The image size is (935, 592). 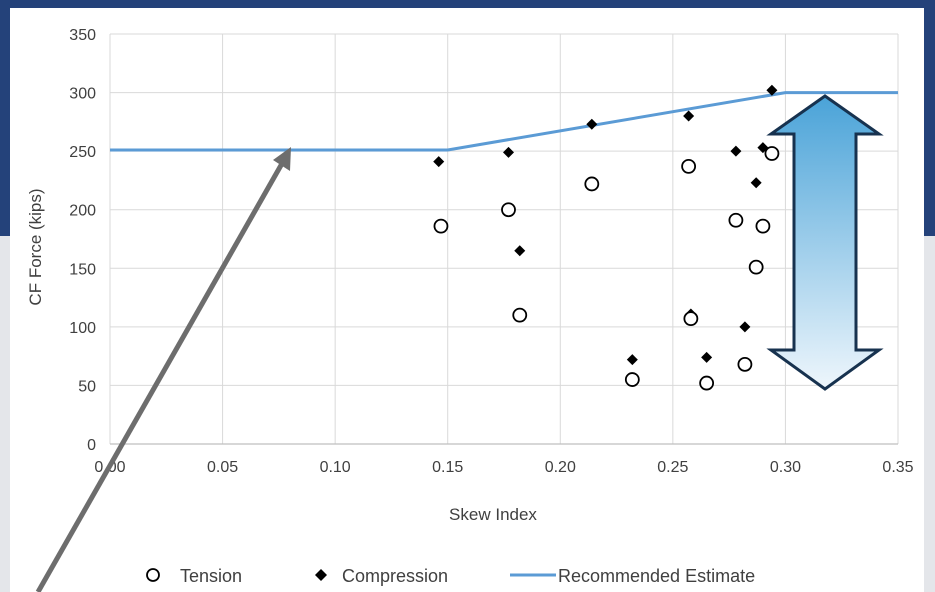 I want to click on x-tick-label: 0.05, so click(x=222, y=467).